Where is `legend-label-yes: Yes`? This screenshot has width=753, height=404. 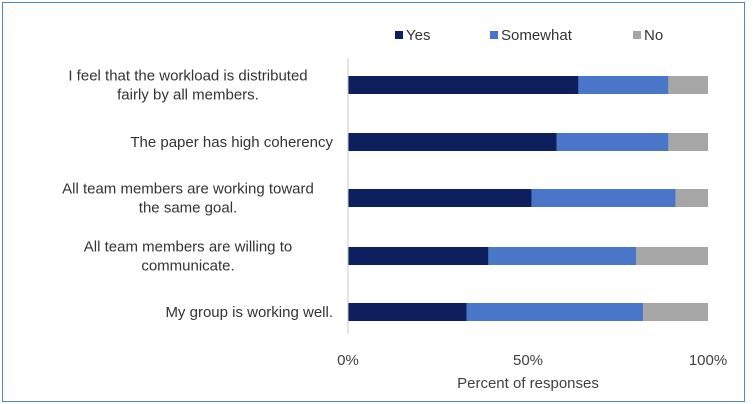 legend-label-yes: Yes is located at coordinates (418, 35).